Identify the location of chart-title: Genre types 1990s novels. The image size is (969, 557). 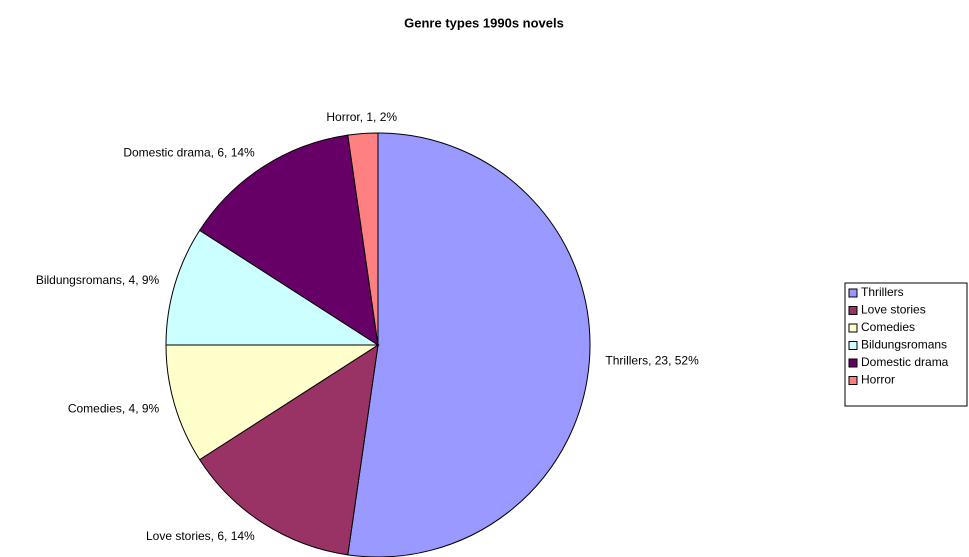
(484, 22).